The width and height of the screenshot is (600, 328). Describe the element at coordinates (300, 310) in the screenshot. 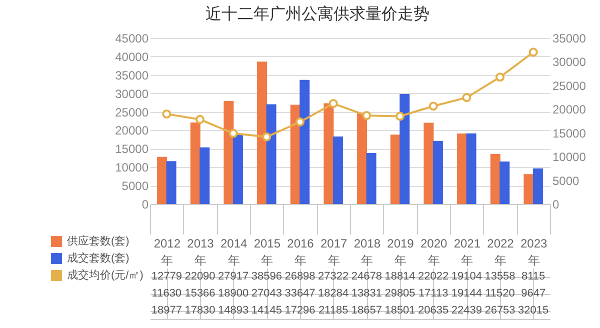

I see `data-label: 17296` at that location.